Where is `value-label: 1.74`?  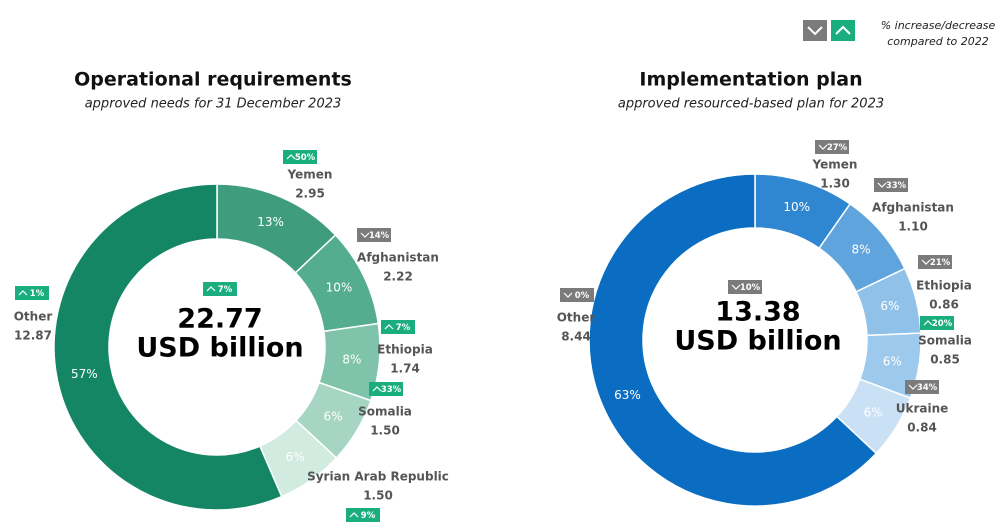
value-label: 1.74 is located at coordinates (405, 369).